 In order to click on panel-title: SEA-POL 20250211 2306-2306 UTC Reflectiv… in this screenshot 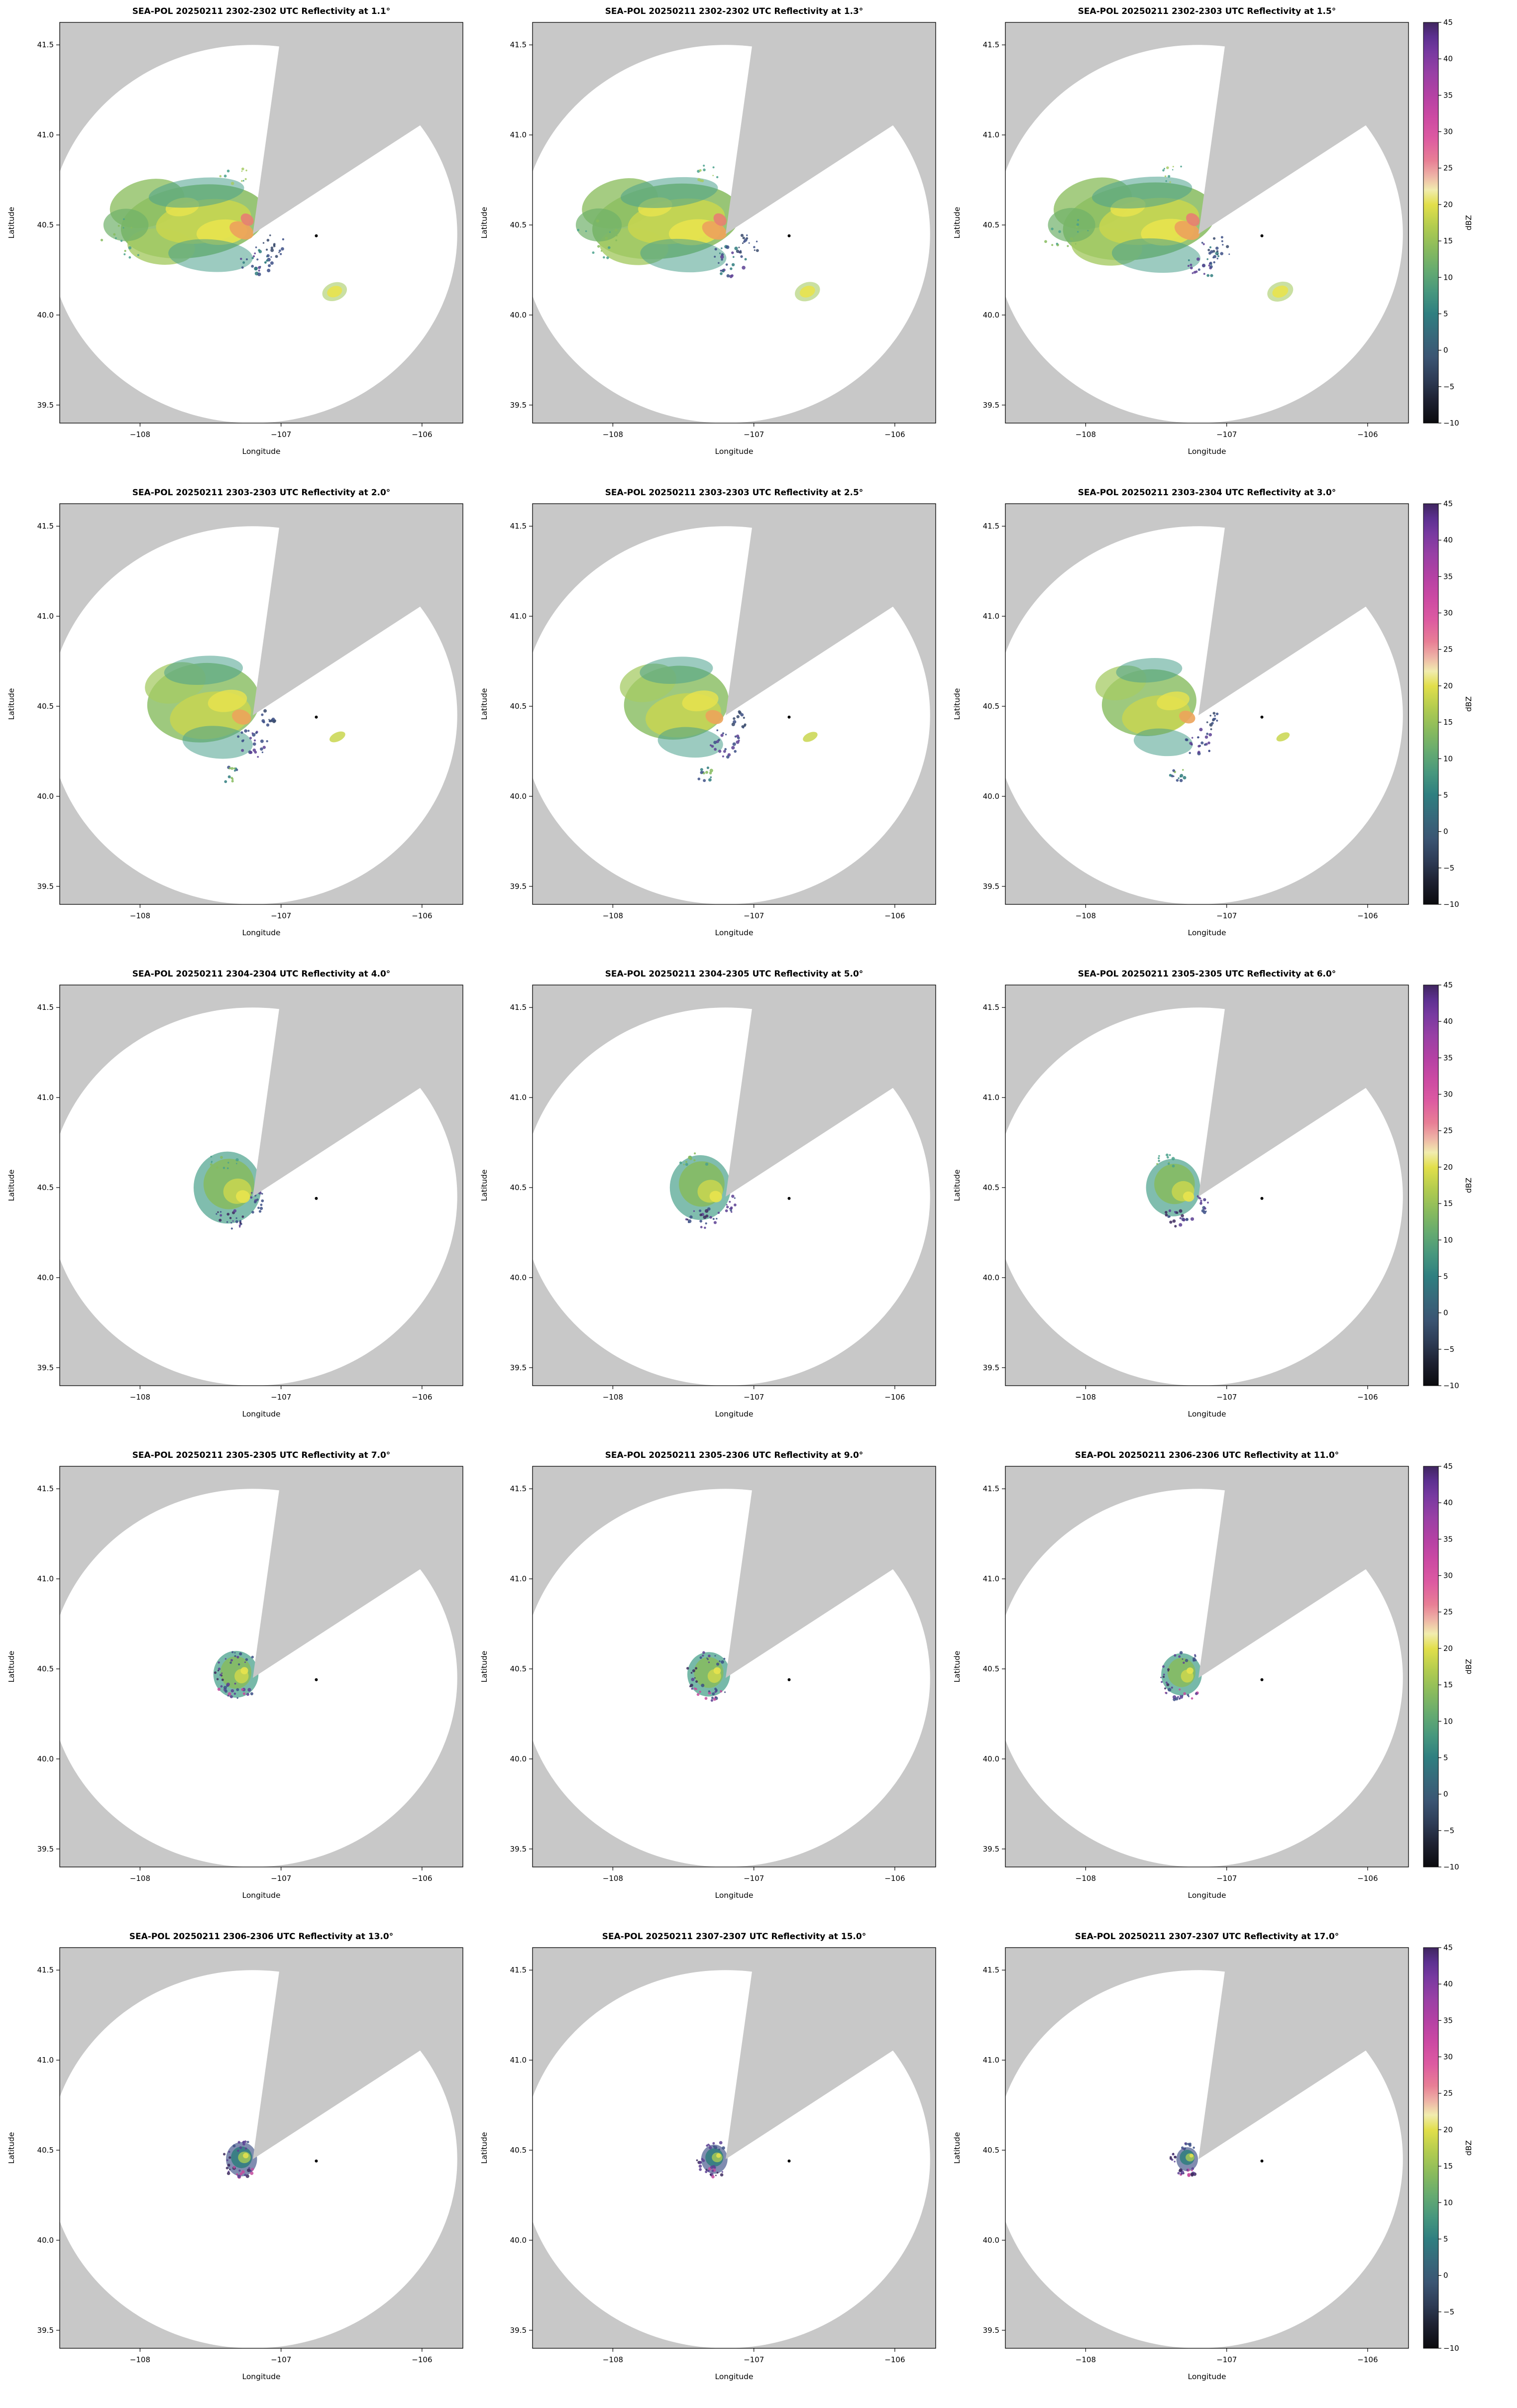, I will do `click(1207, 1455)`.